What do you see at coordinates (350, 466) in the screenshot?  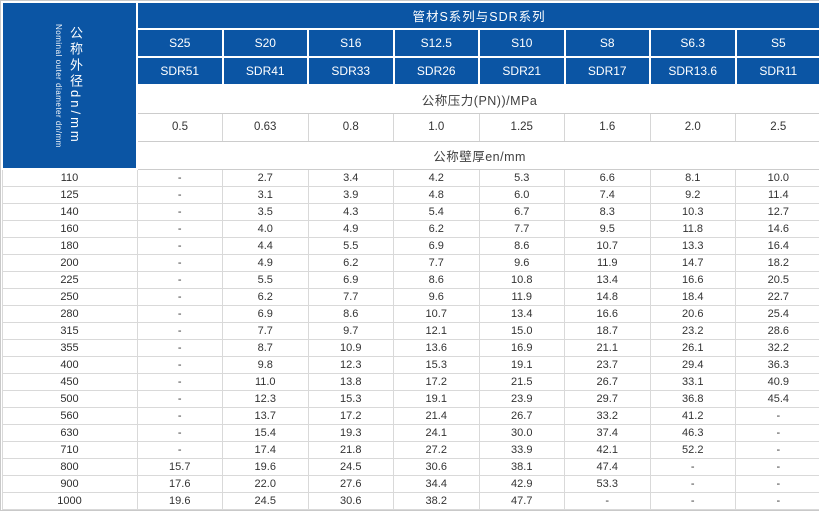 I see `thickness-value: 24.5` at bounding box center [350, 466].